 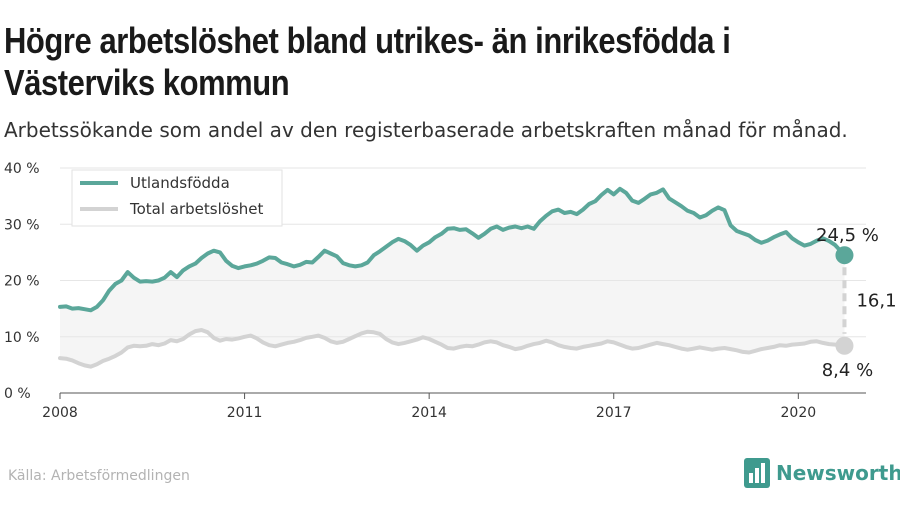 I want to click on x-tick-label: 2008, so click(x=60, y=413).